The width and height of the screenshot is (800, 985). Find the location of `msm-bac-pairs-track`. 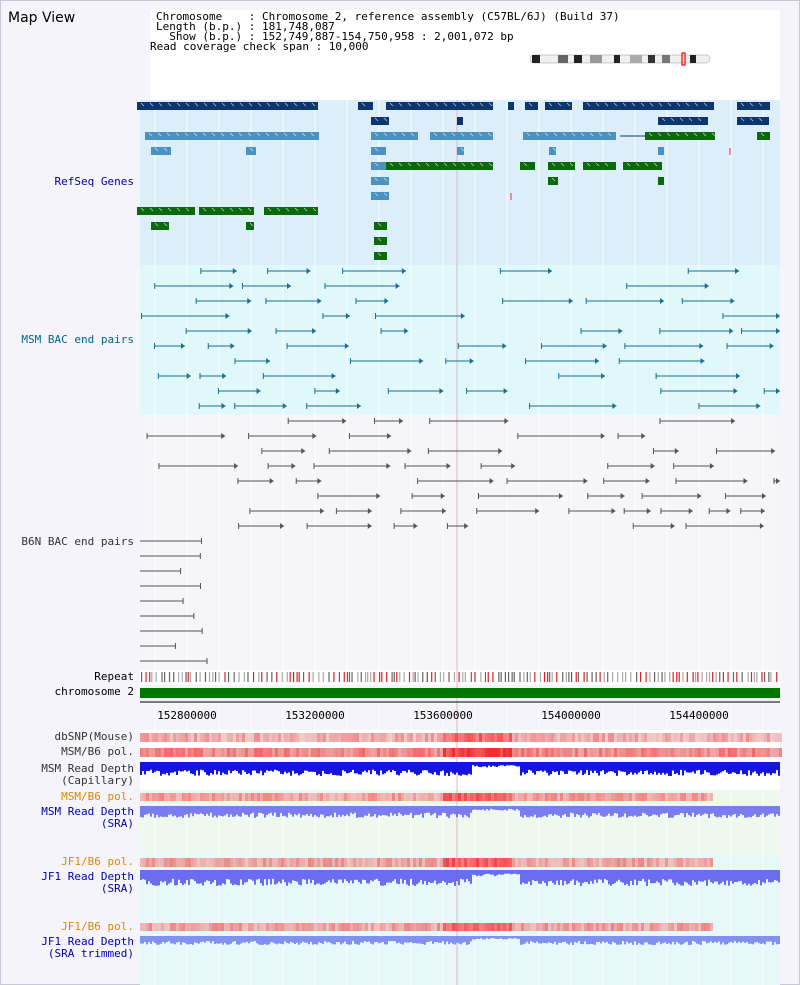

msm-bac-pairs-track is located at coordinates (460, 338).